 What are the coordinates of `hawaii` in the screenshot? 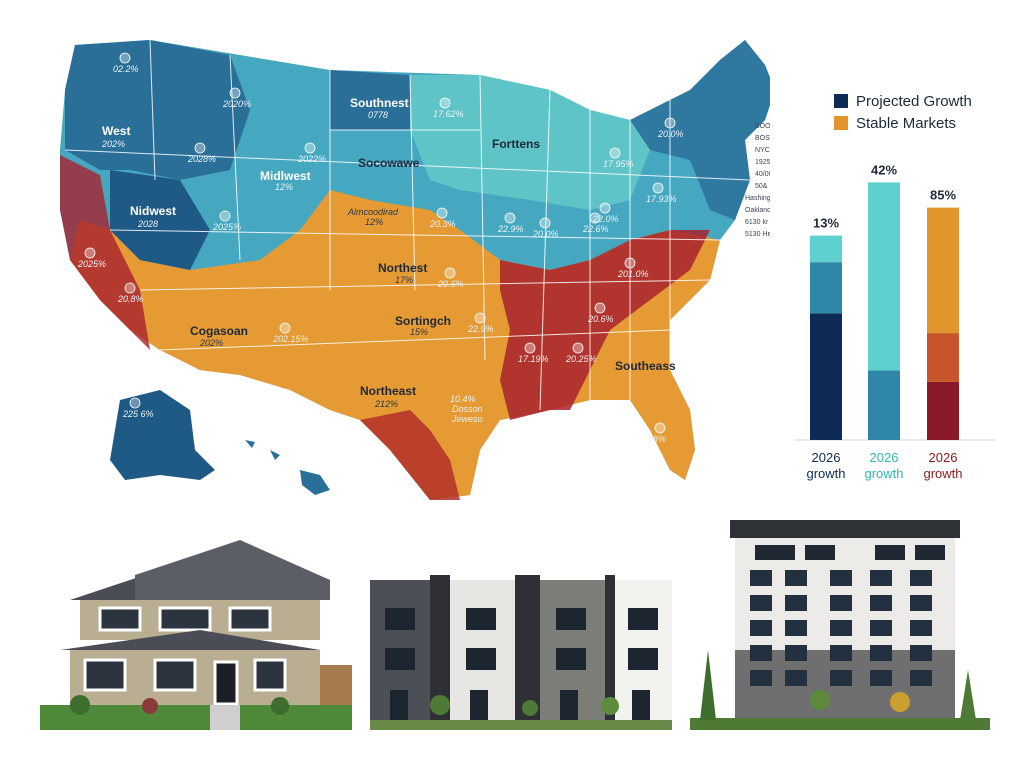 It's located at (287, 467).